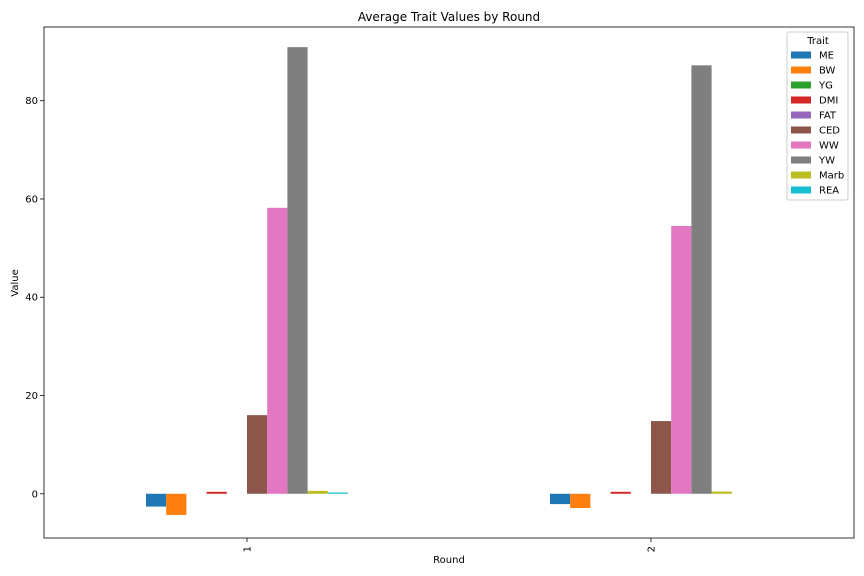 The height and width of the screenshot is (576, 864). What do you see at coordinates (15, 282) in the screenshot?
I see `y-axis-label: Value` at bounding box center [15, 282].